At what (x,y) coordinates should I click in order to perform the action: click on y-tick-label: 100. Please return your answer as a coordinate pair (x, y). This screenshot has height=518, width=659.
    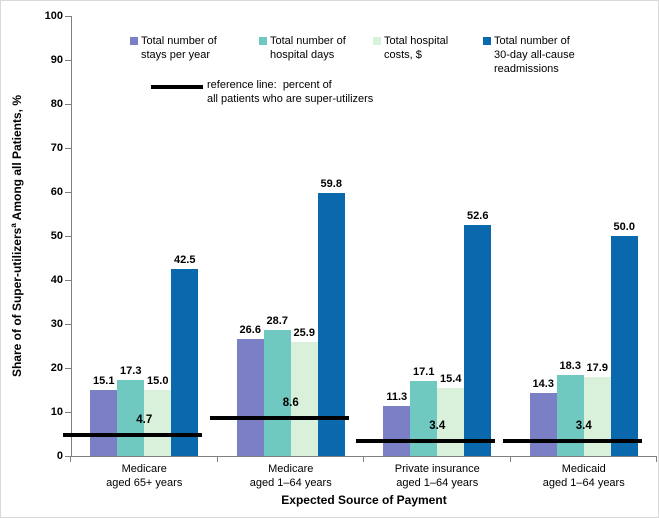
    Looking at the image, I should click on (53, 16).